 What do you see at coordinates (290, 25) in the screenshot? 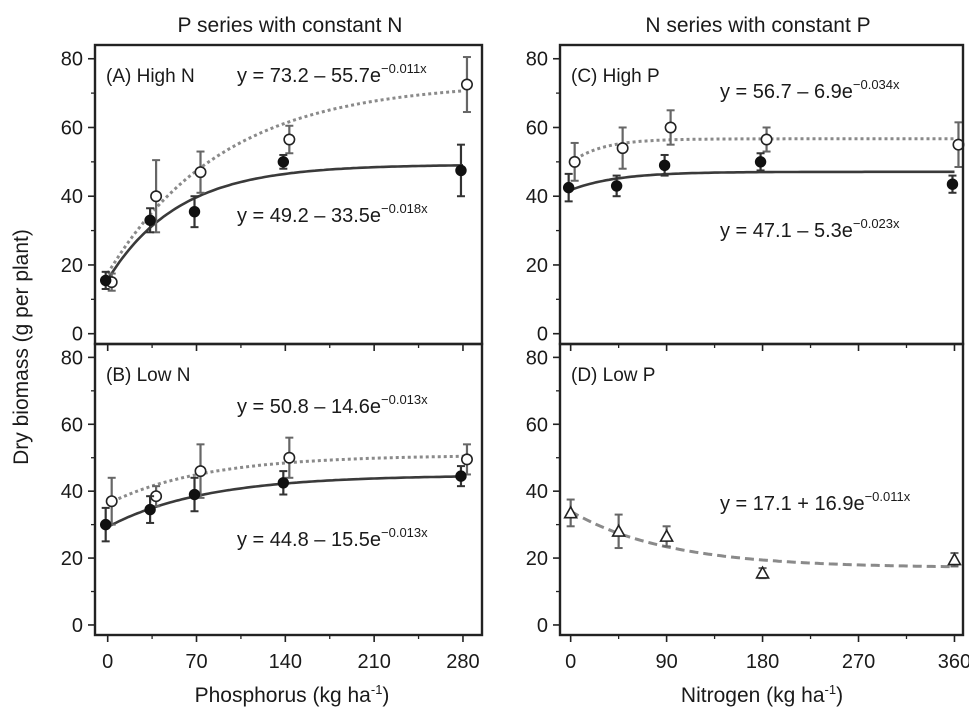
I see `left-column-title: P series with constant N` at bounding box center [290, 25].